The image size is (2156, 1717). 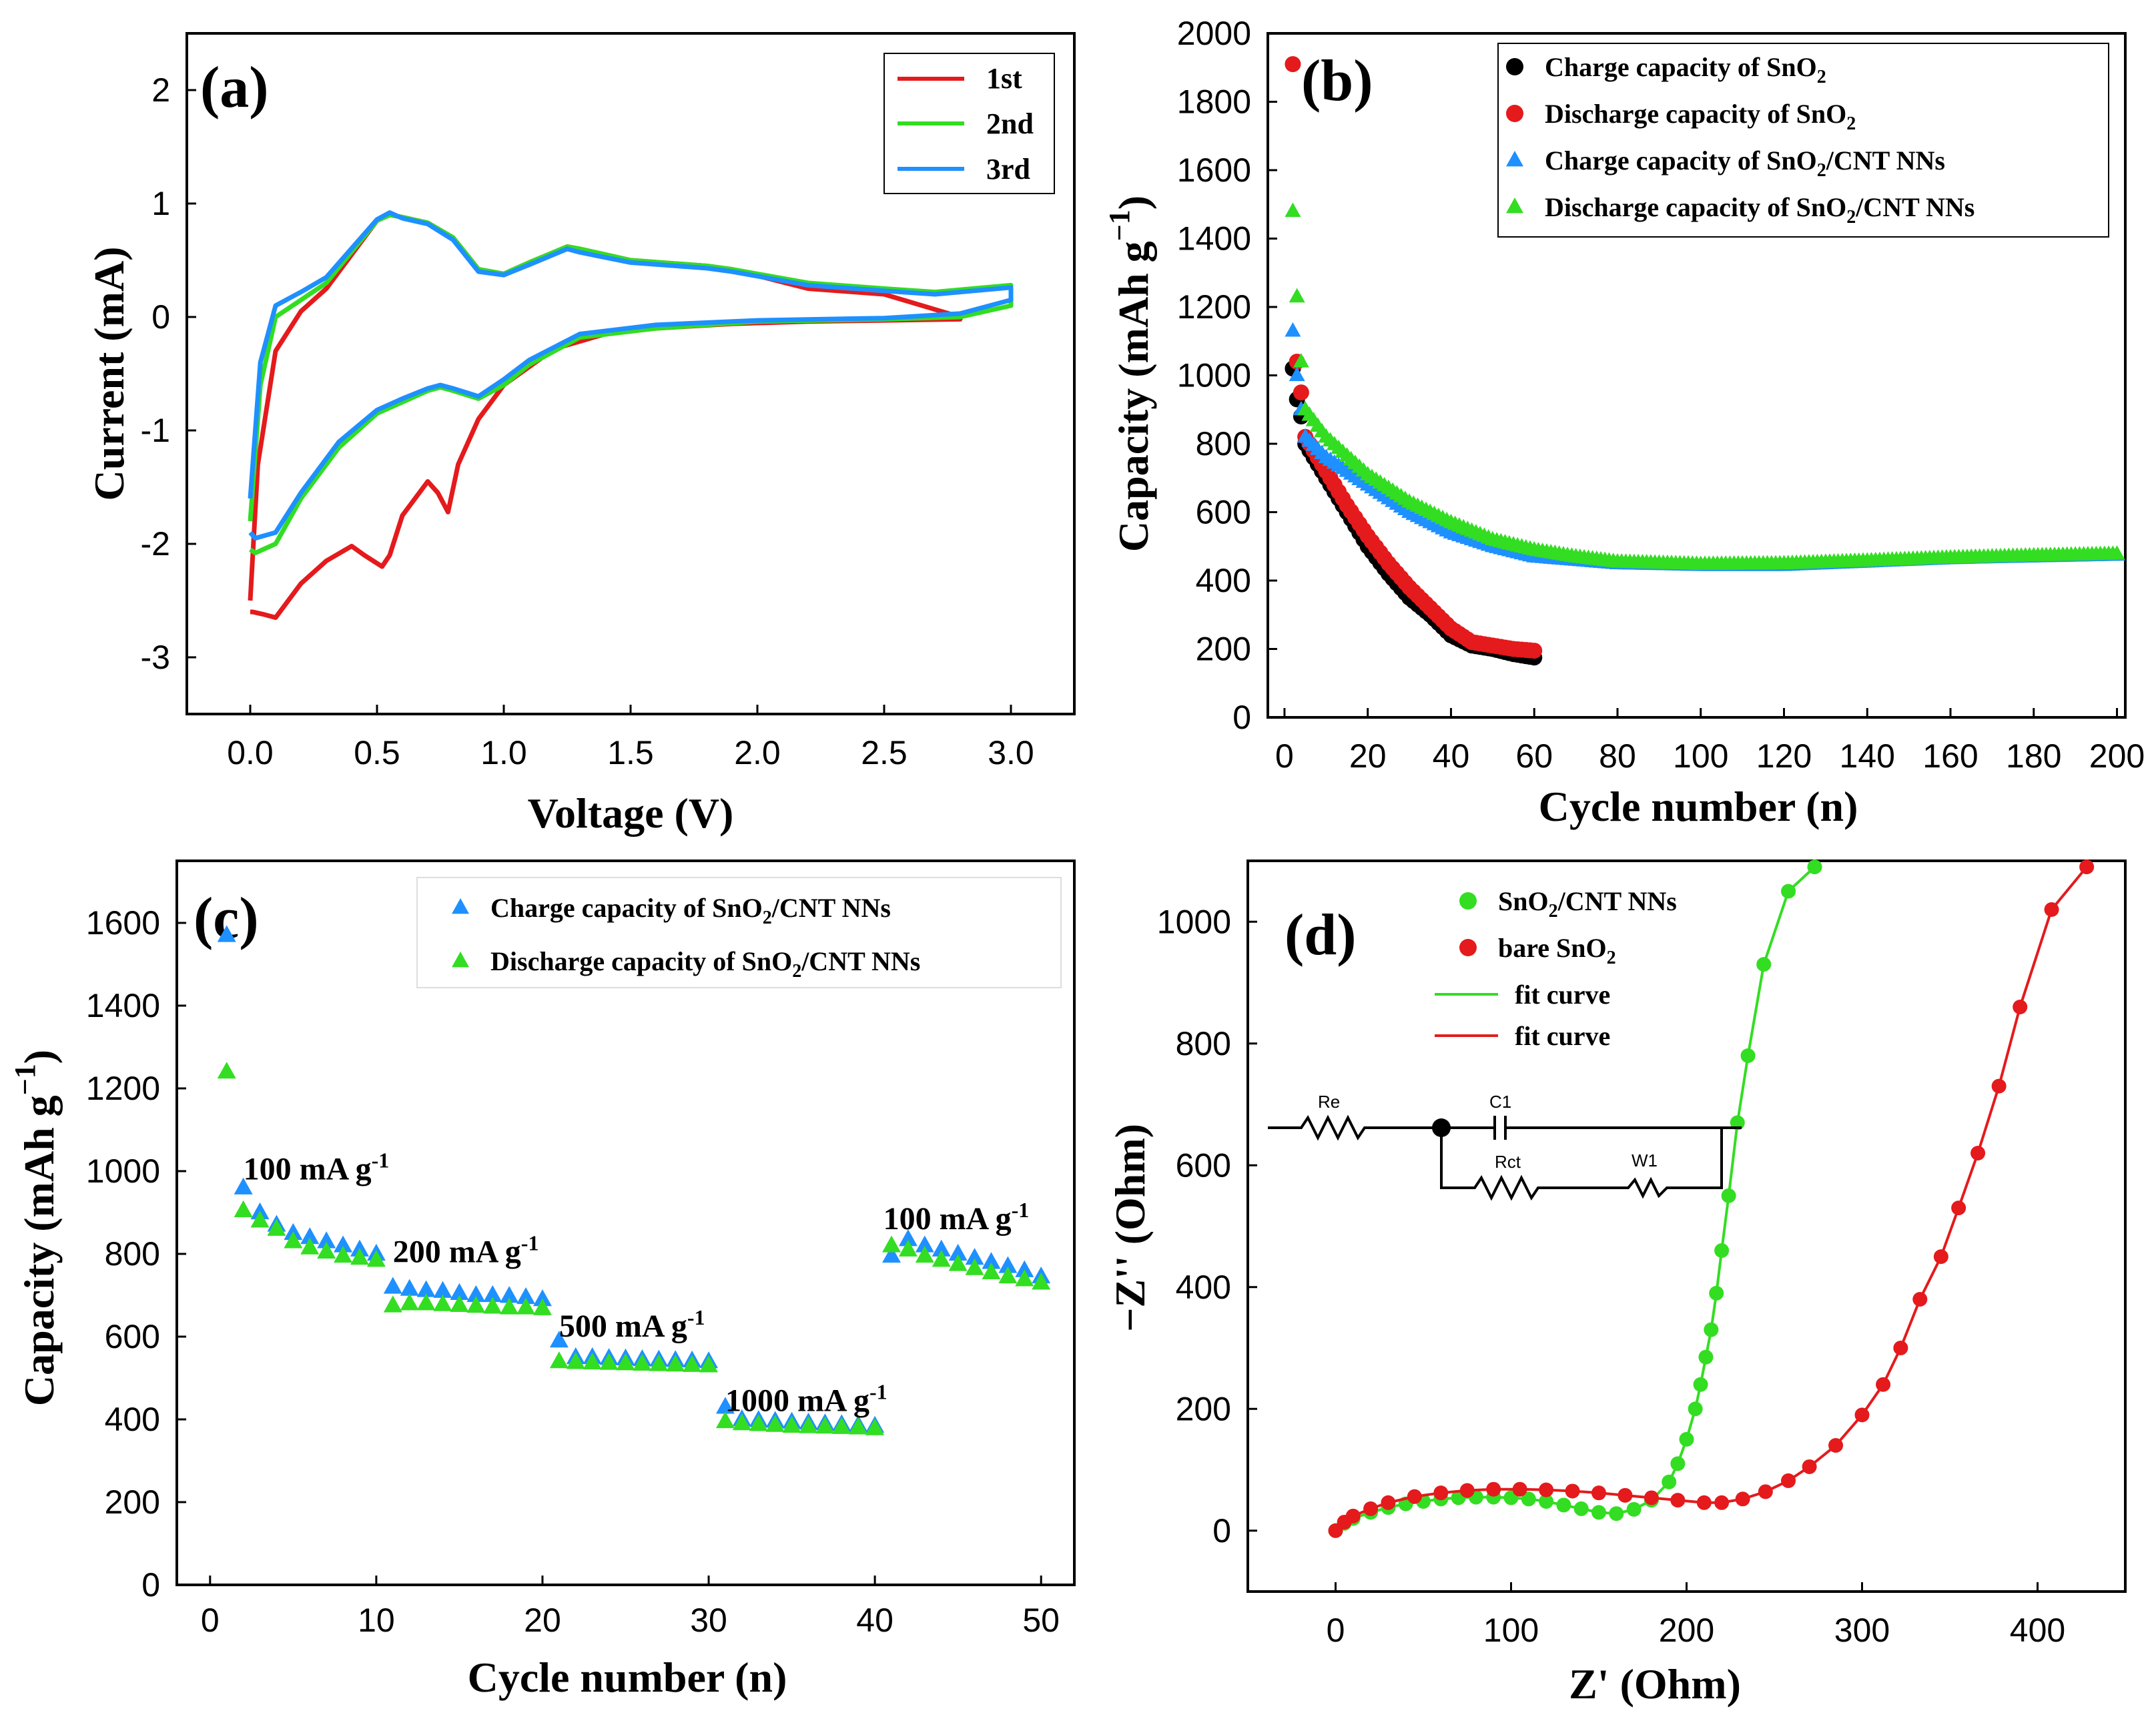 What do you see at coordinates (1214, 34) in the screenshot?
I see `y-tick-label: 2000` at bounding box center [1214, 34].